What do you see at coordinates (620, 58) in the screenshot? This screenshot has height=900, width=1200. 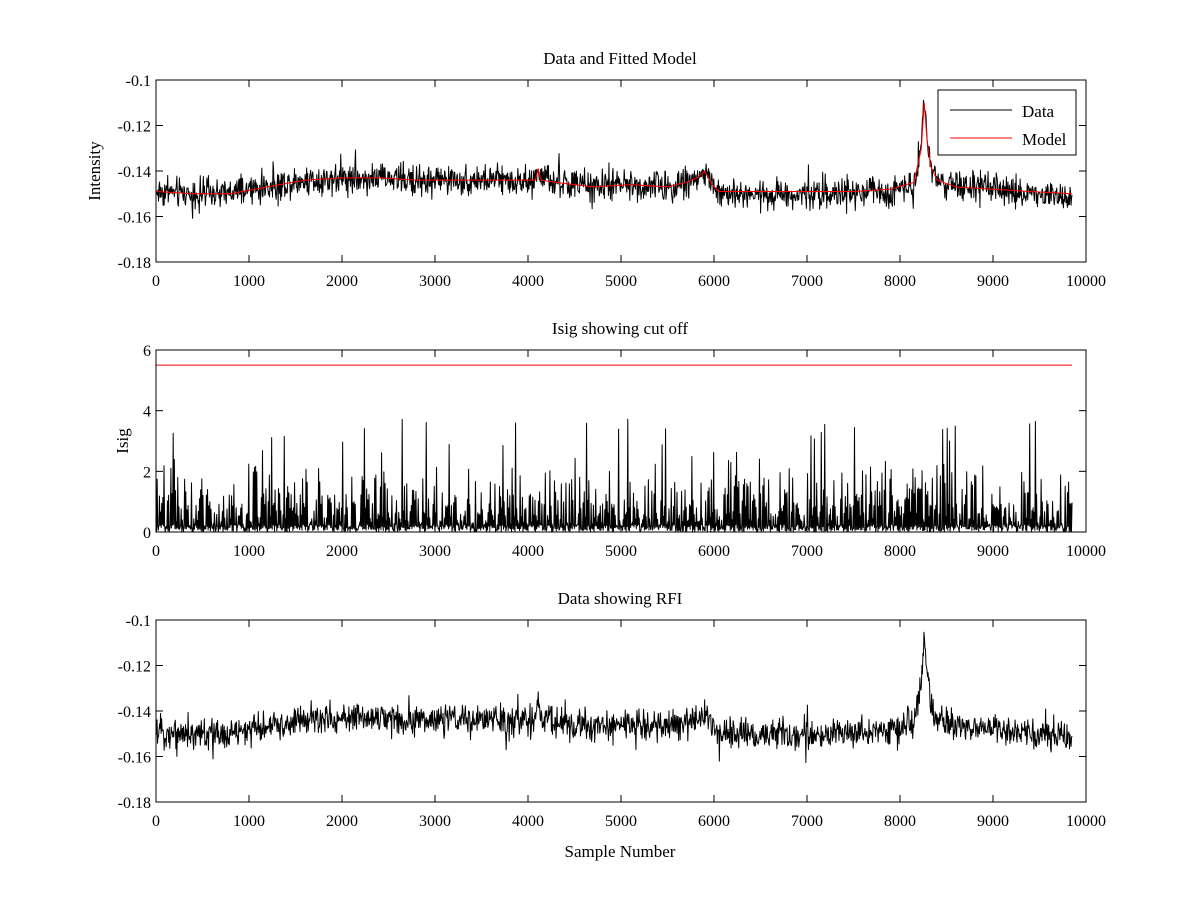 I see `subplot-title: Data and Fitted Model` at bounding box center [620, 58].